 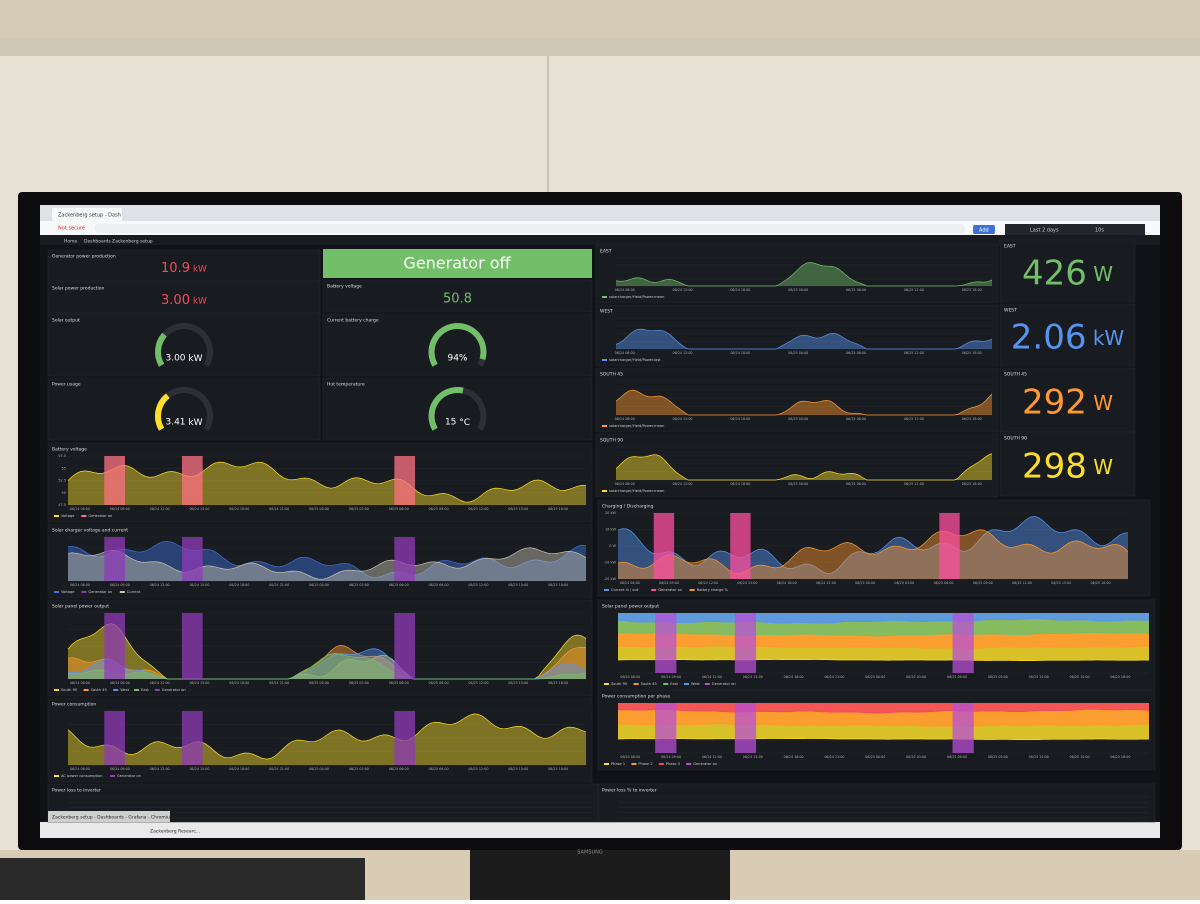 I want to click on legend-label: East, so click(x=145, y=690).